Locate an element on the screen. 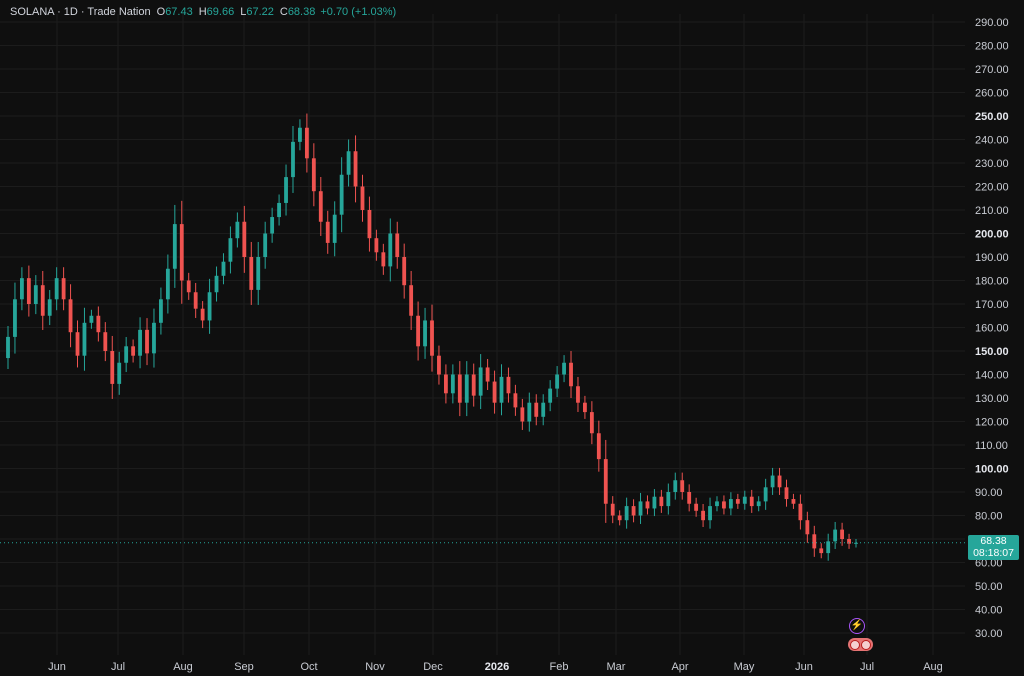 This screenshot has height=676, width=1024. high-label: H is located at coordinates (202, 12).